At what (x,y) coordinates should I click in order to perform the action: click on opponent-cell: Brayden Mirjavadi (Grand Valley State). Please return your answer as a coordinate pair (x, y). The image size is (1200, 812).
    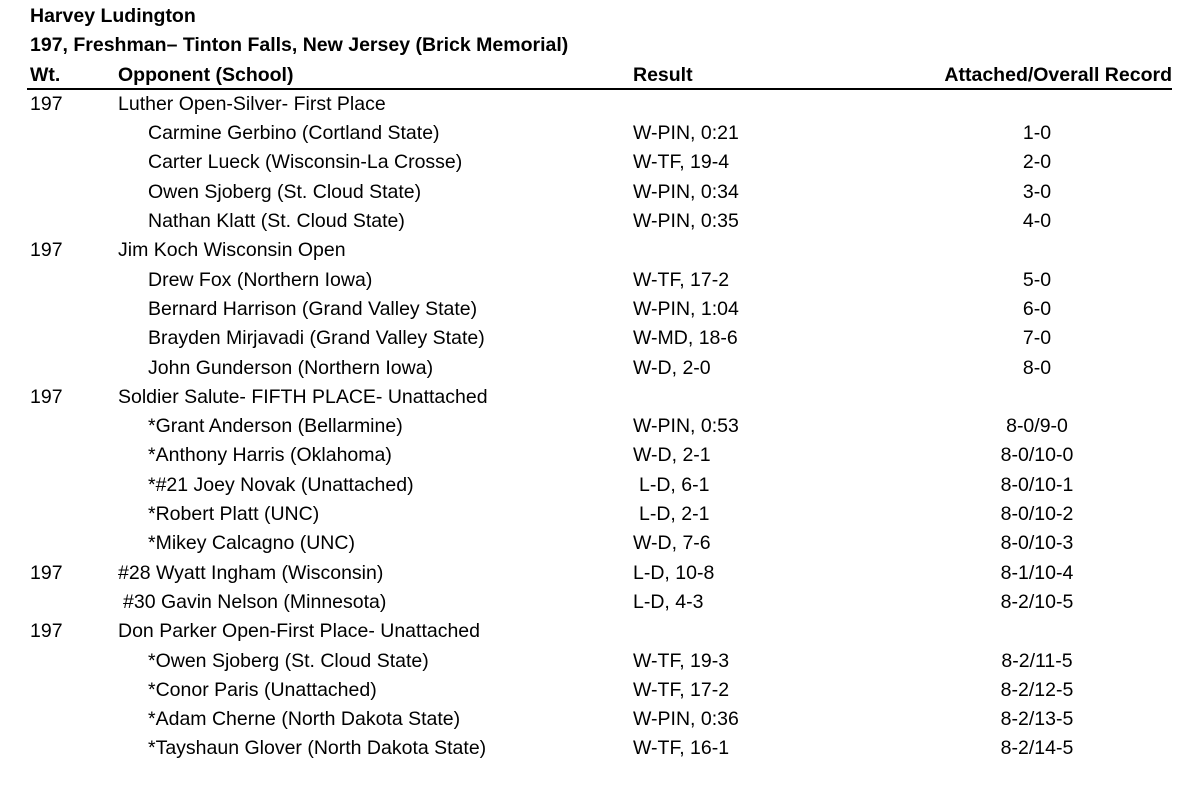
    Looking at the image, I should click on (316, 338).